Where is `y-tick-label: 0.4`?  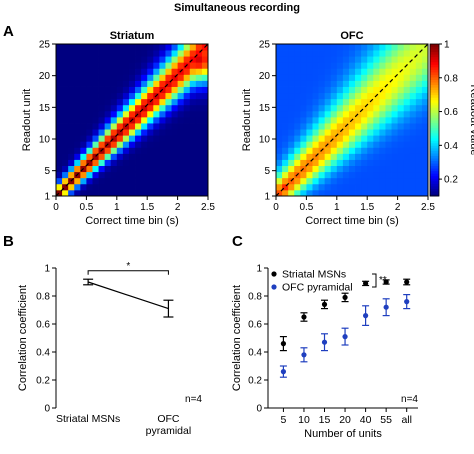
y-tick-label: 0.4 is located at coordinates (255, 353).